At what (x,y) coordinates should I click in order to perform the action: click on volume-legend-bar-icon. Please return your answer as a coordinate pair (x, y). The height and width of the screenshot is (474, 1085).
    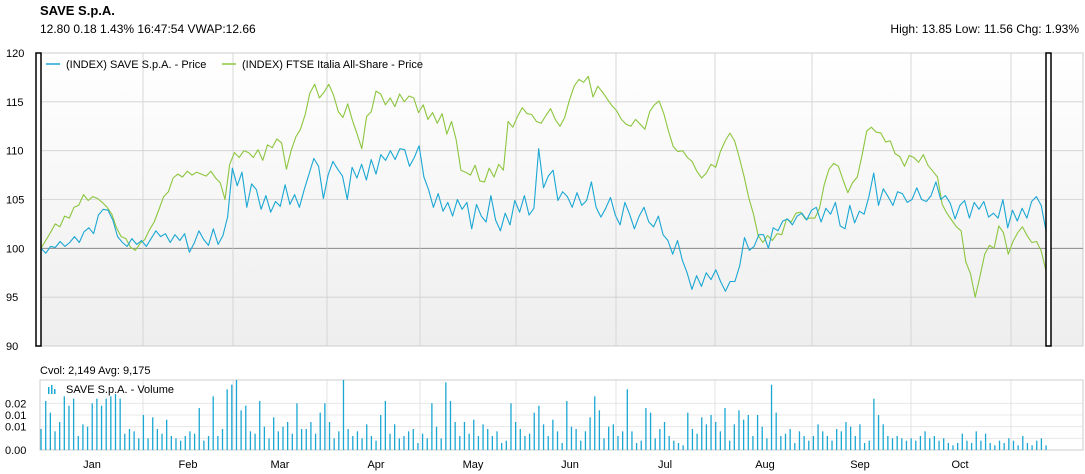
    Looking at the image, I should click on (55, 391).